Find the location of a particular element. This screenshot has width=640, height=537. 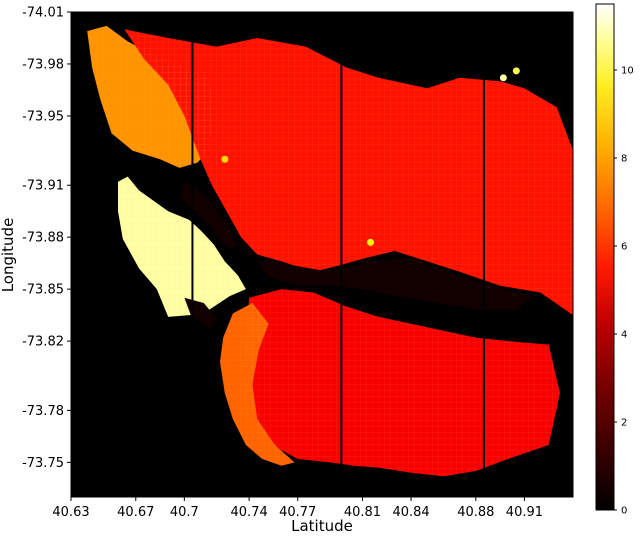

colorbar-tick-label: 10 is located at coordinates (627, 71).